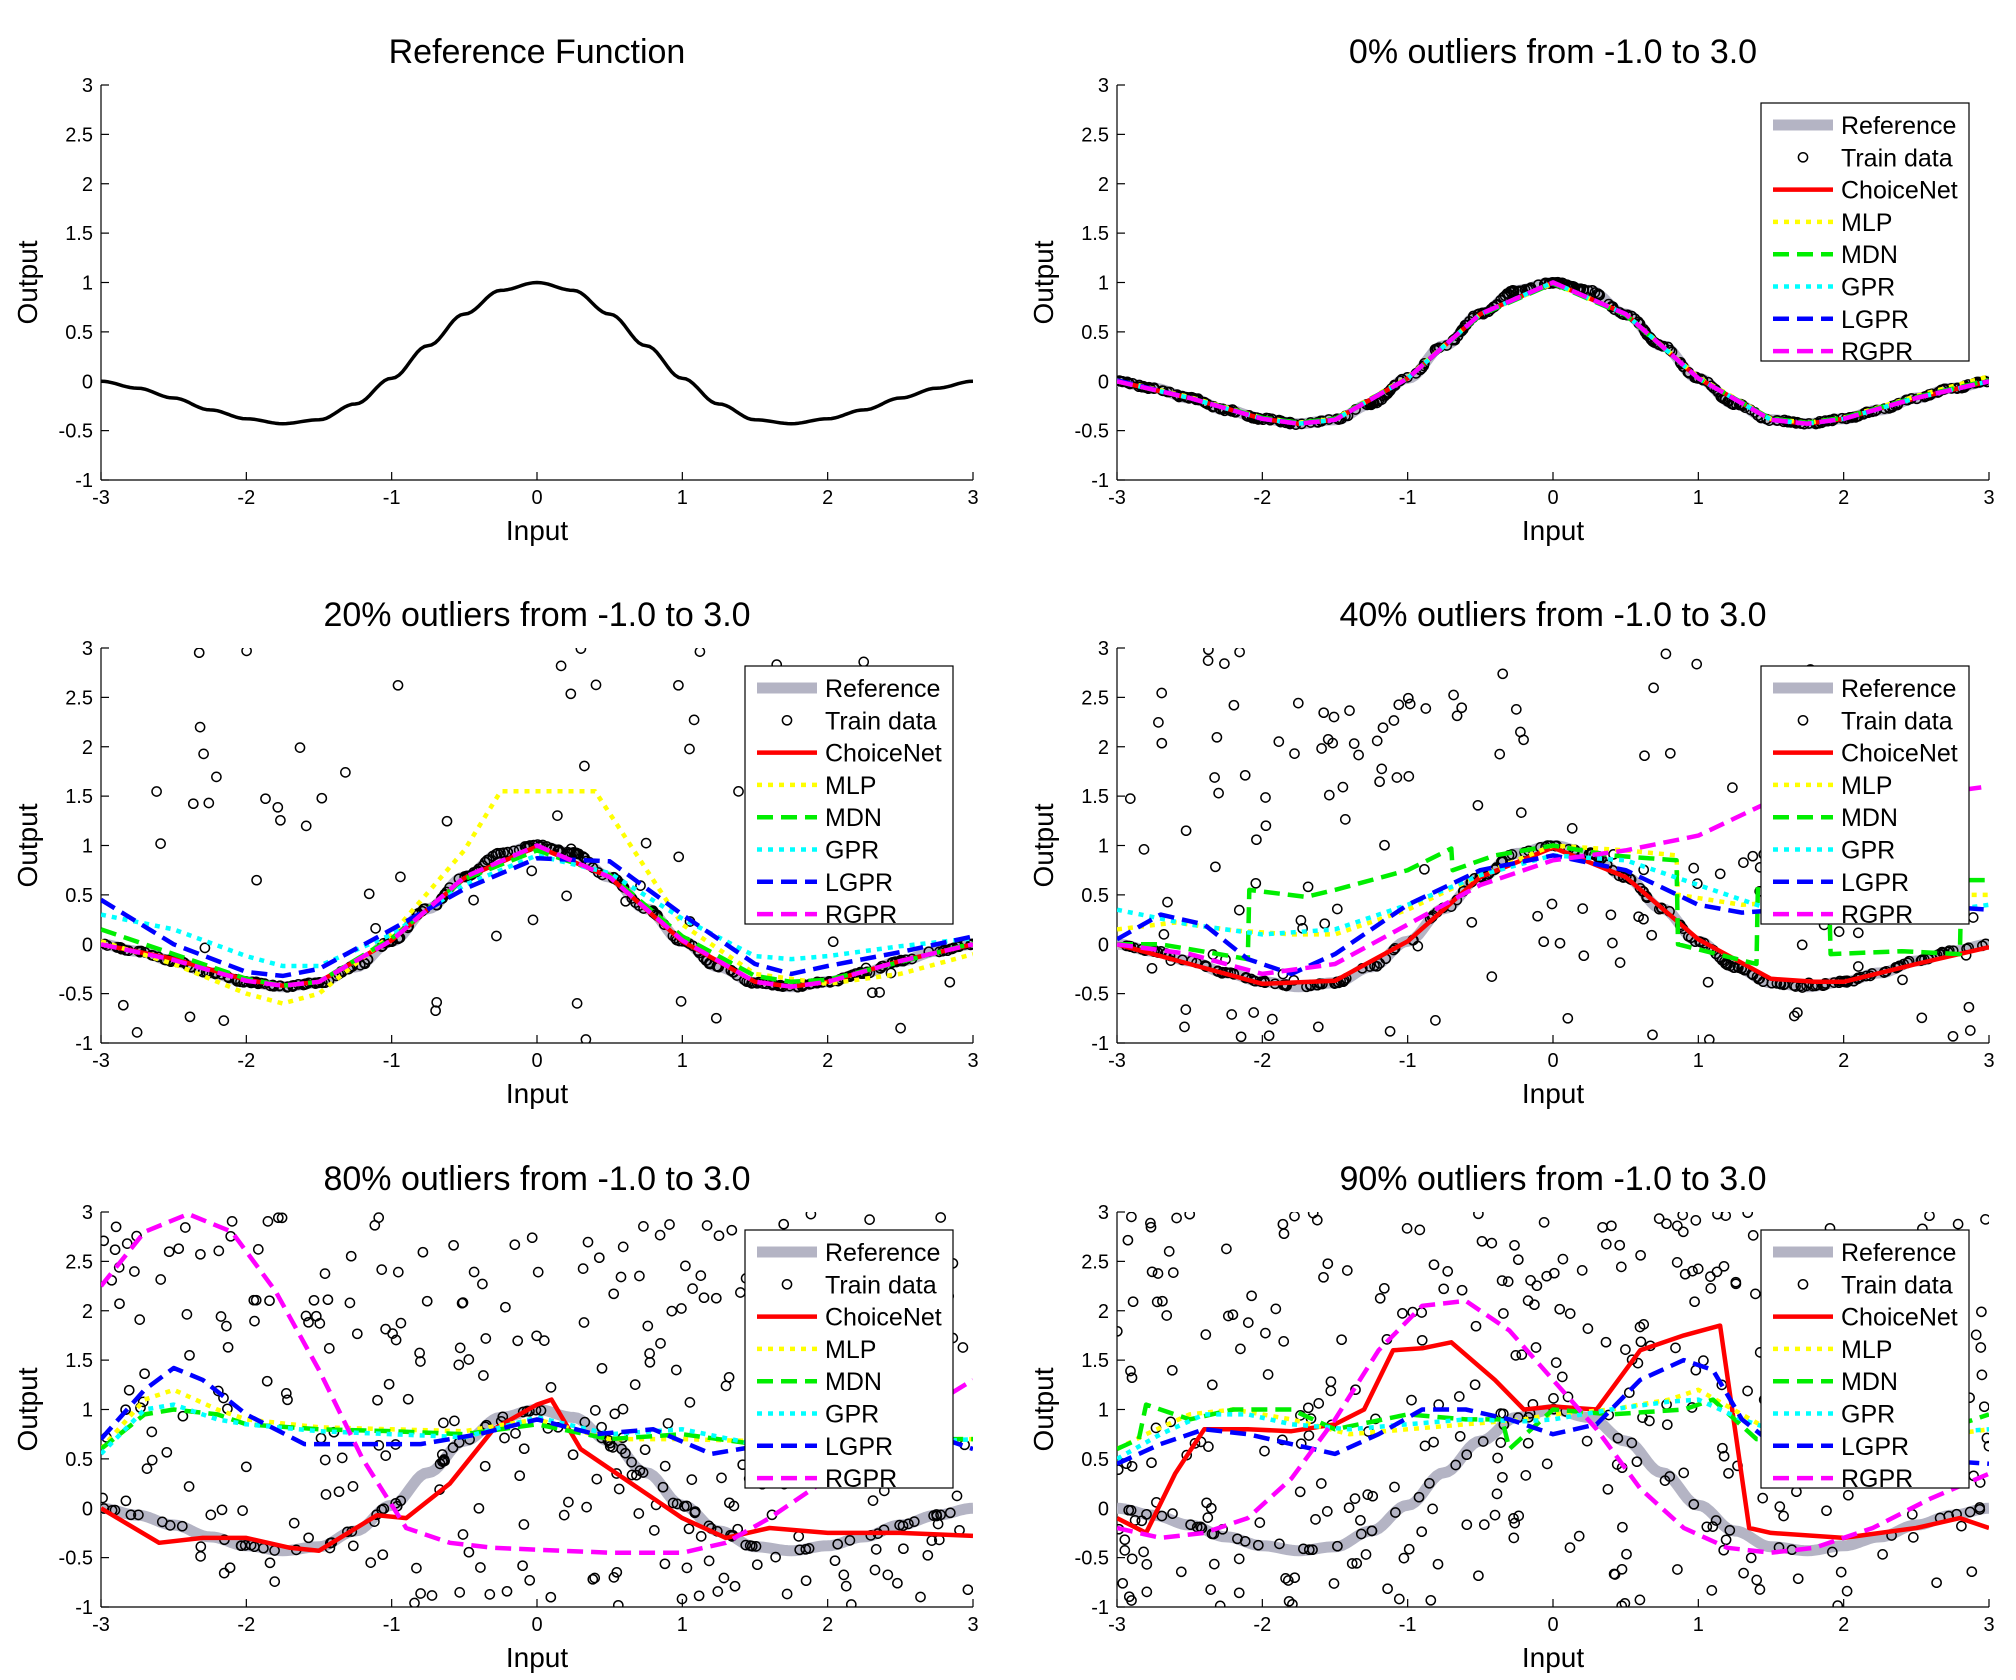 The width and height of the screenshot is (2016, 1680). What do you see at coordinates (246, 1625) in the screenshot?
I see `x-tick-label: -2` at bounding box center [246, 1625].